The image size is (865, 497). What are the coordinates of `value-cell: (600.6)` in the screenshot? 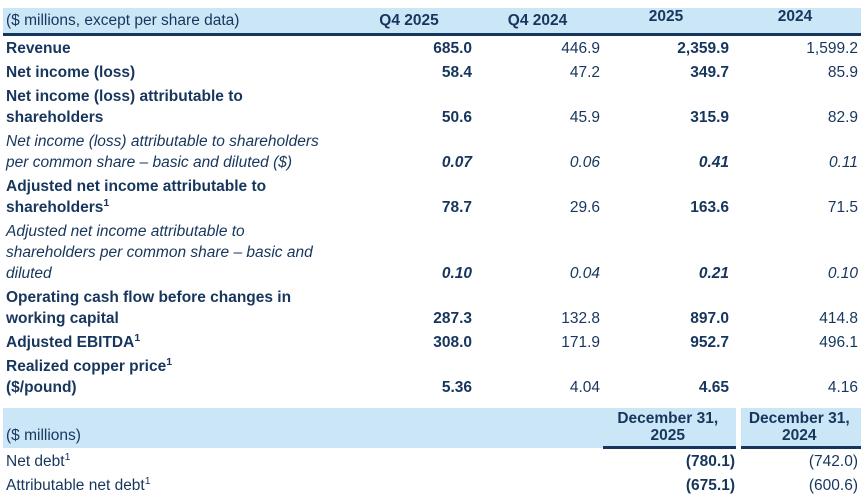 It's located at (833, 485).